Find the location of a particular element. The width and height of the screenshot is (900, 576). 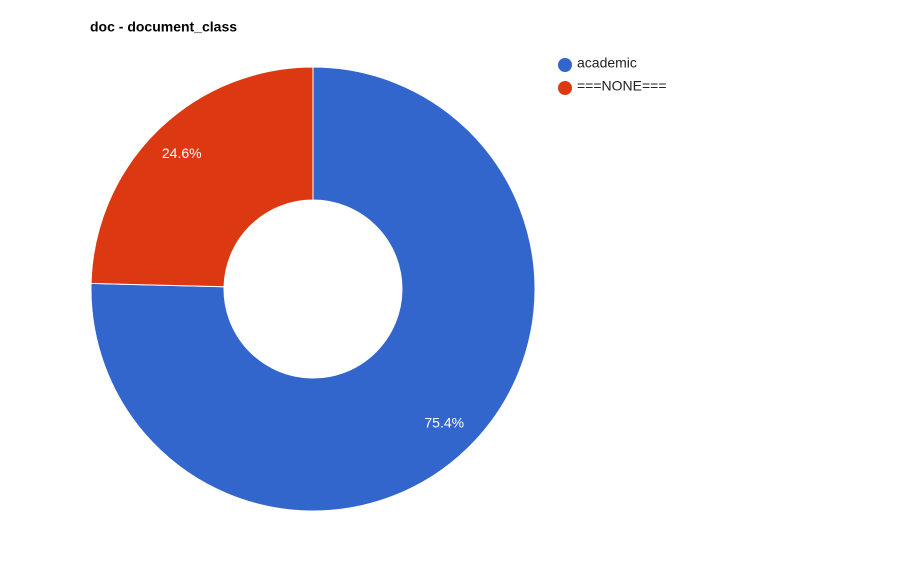

chart-title: doc - document_class is located at coordinates (163, 27).